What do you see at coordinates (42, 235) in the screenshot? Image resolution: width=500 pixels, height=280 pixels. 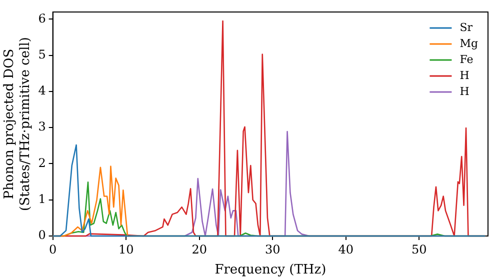 I see `y-tick-label: 0` at bounding box center [42, 235].